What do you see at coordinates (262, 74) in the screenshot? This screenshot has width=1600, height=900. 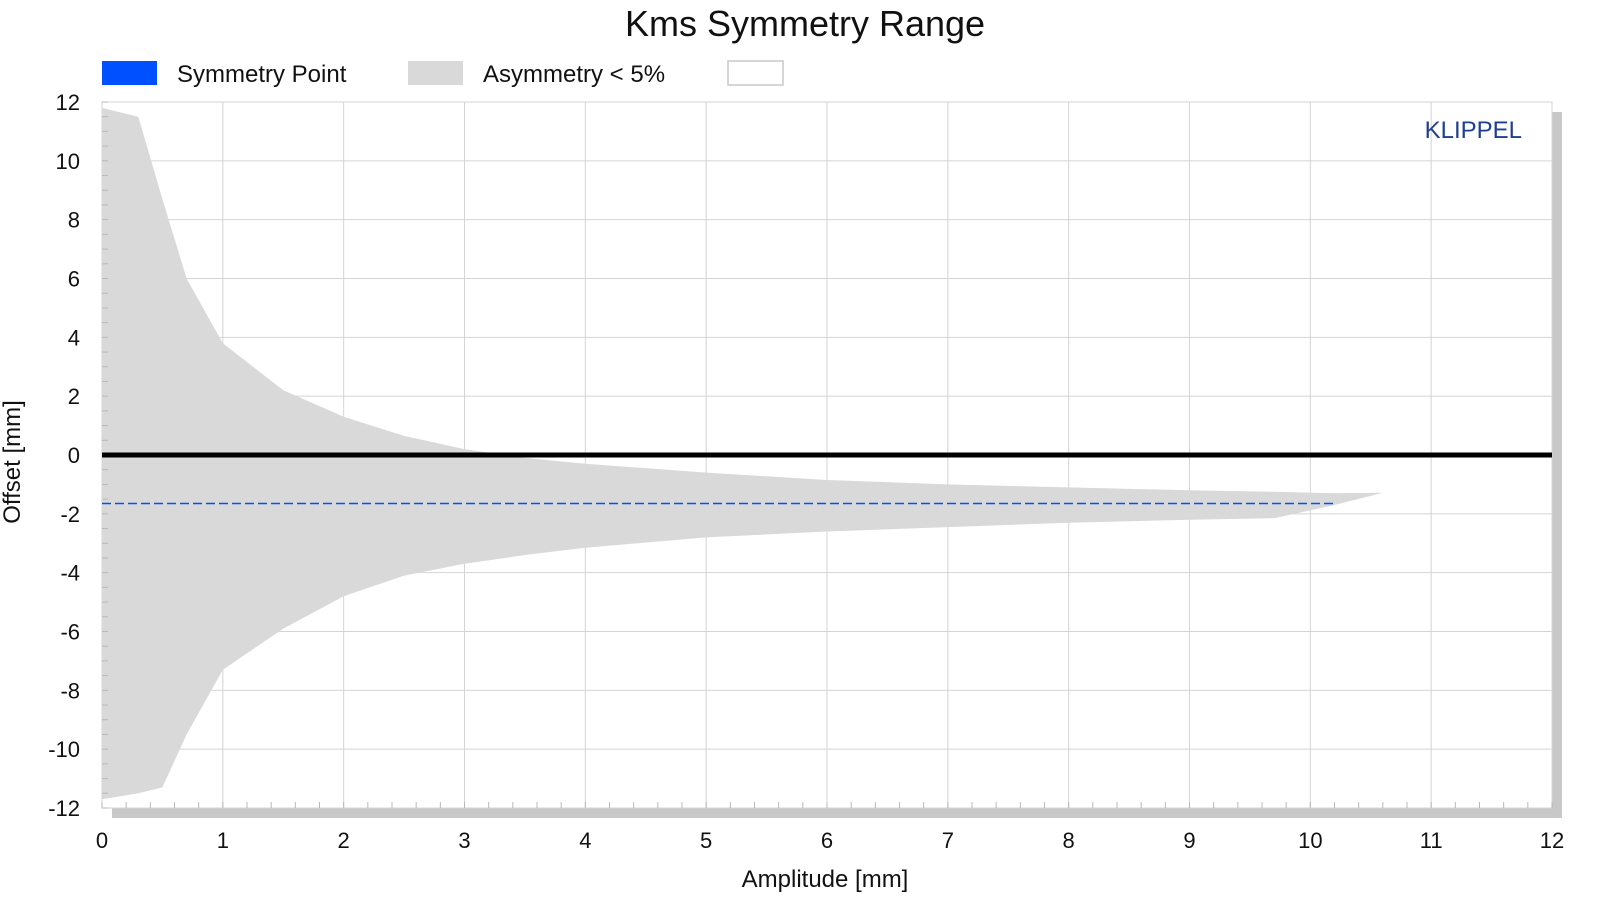 I see `legend-label-symmetry-point: Symmetry Point` at bounding box center [262, 74].